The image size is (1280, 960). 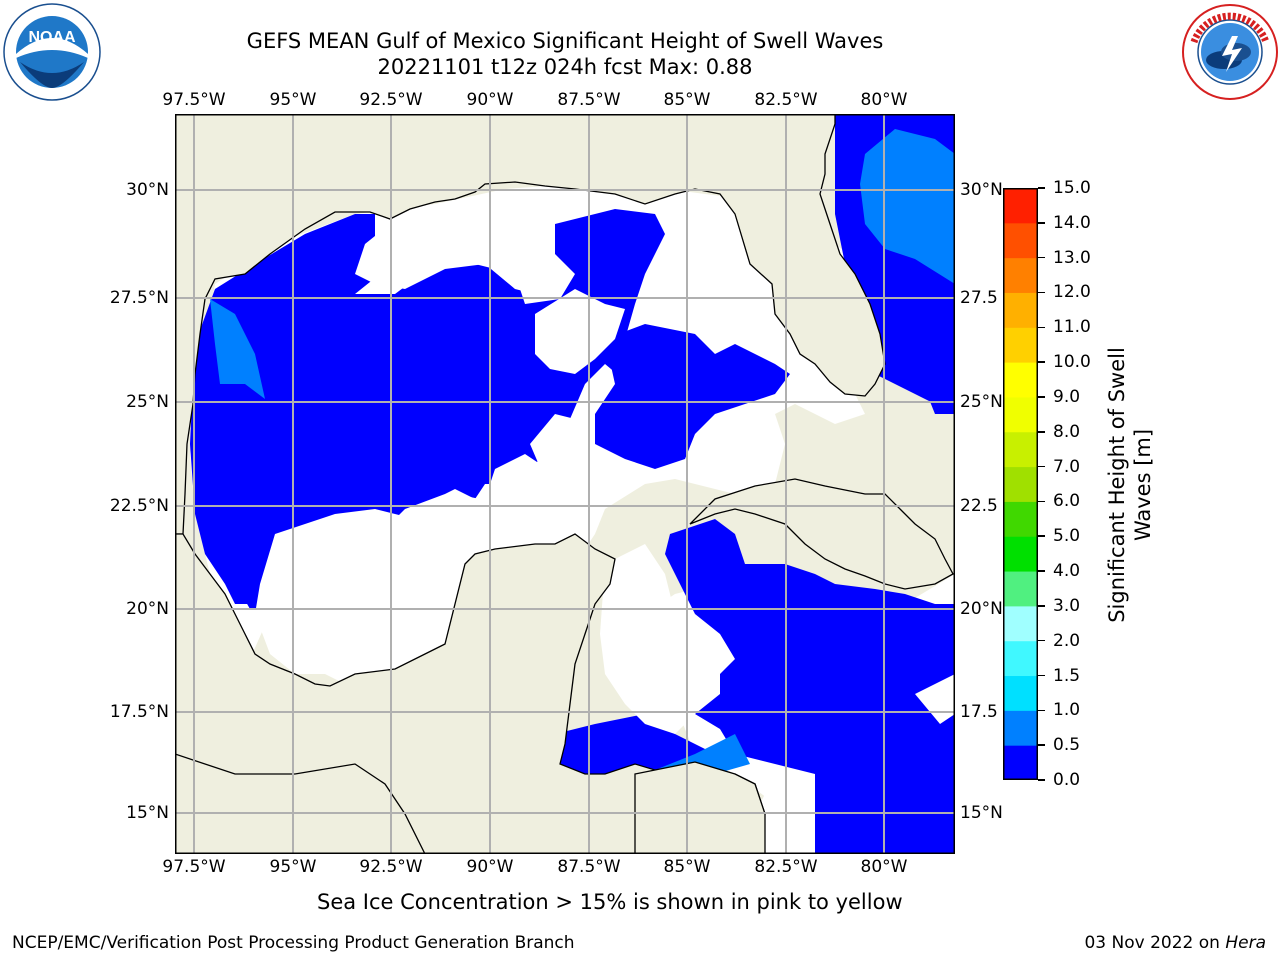 I want to click on lon-label-bottom: 92.5°W, so click(x=391, y=867).